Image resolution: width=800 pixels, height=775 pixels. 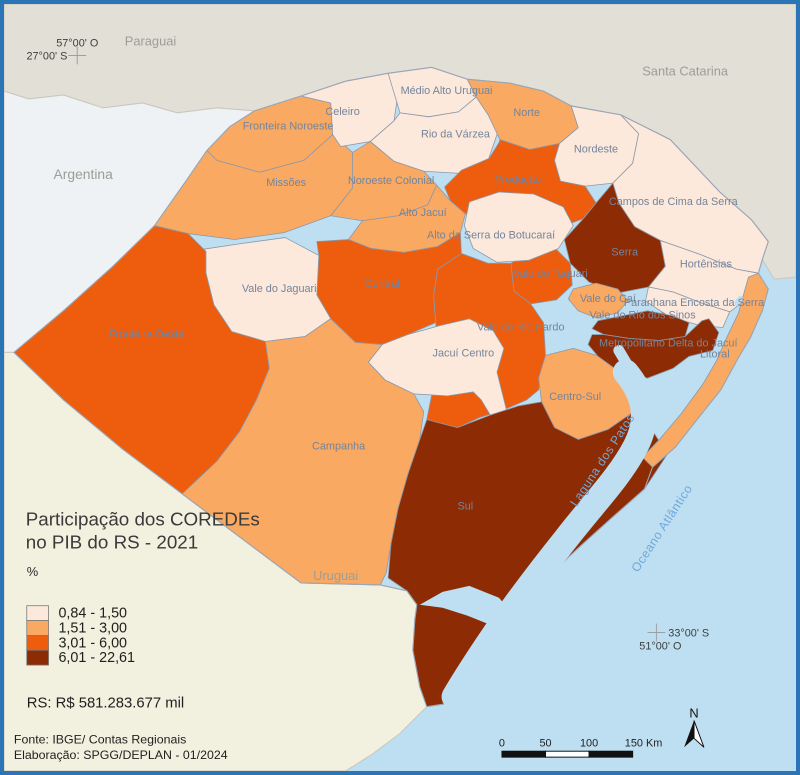 I want to click on scale-bar: 0 50 100 150 Km, so click(x=580, y=747).